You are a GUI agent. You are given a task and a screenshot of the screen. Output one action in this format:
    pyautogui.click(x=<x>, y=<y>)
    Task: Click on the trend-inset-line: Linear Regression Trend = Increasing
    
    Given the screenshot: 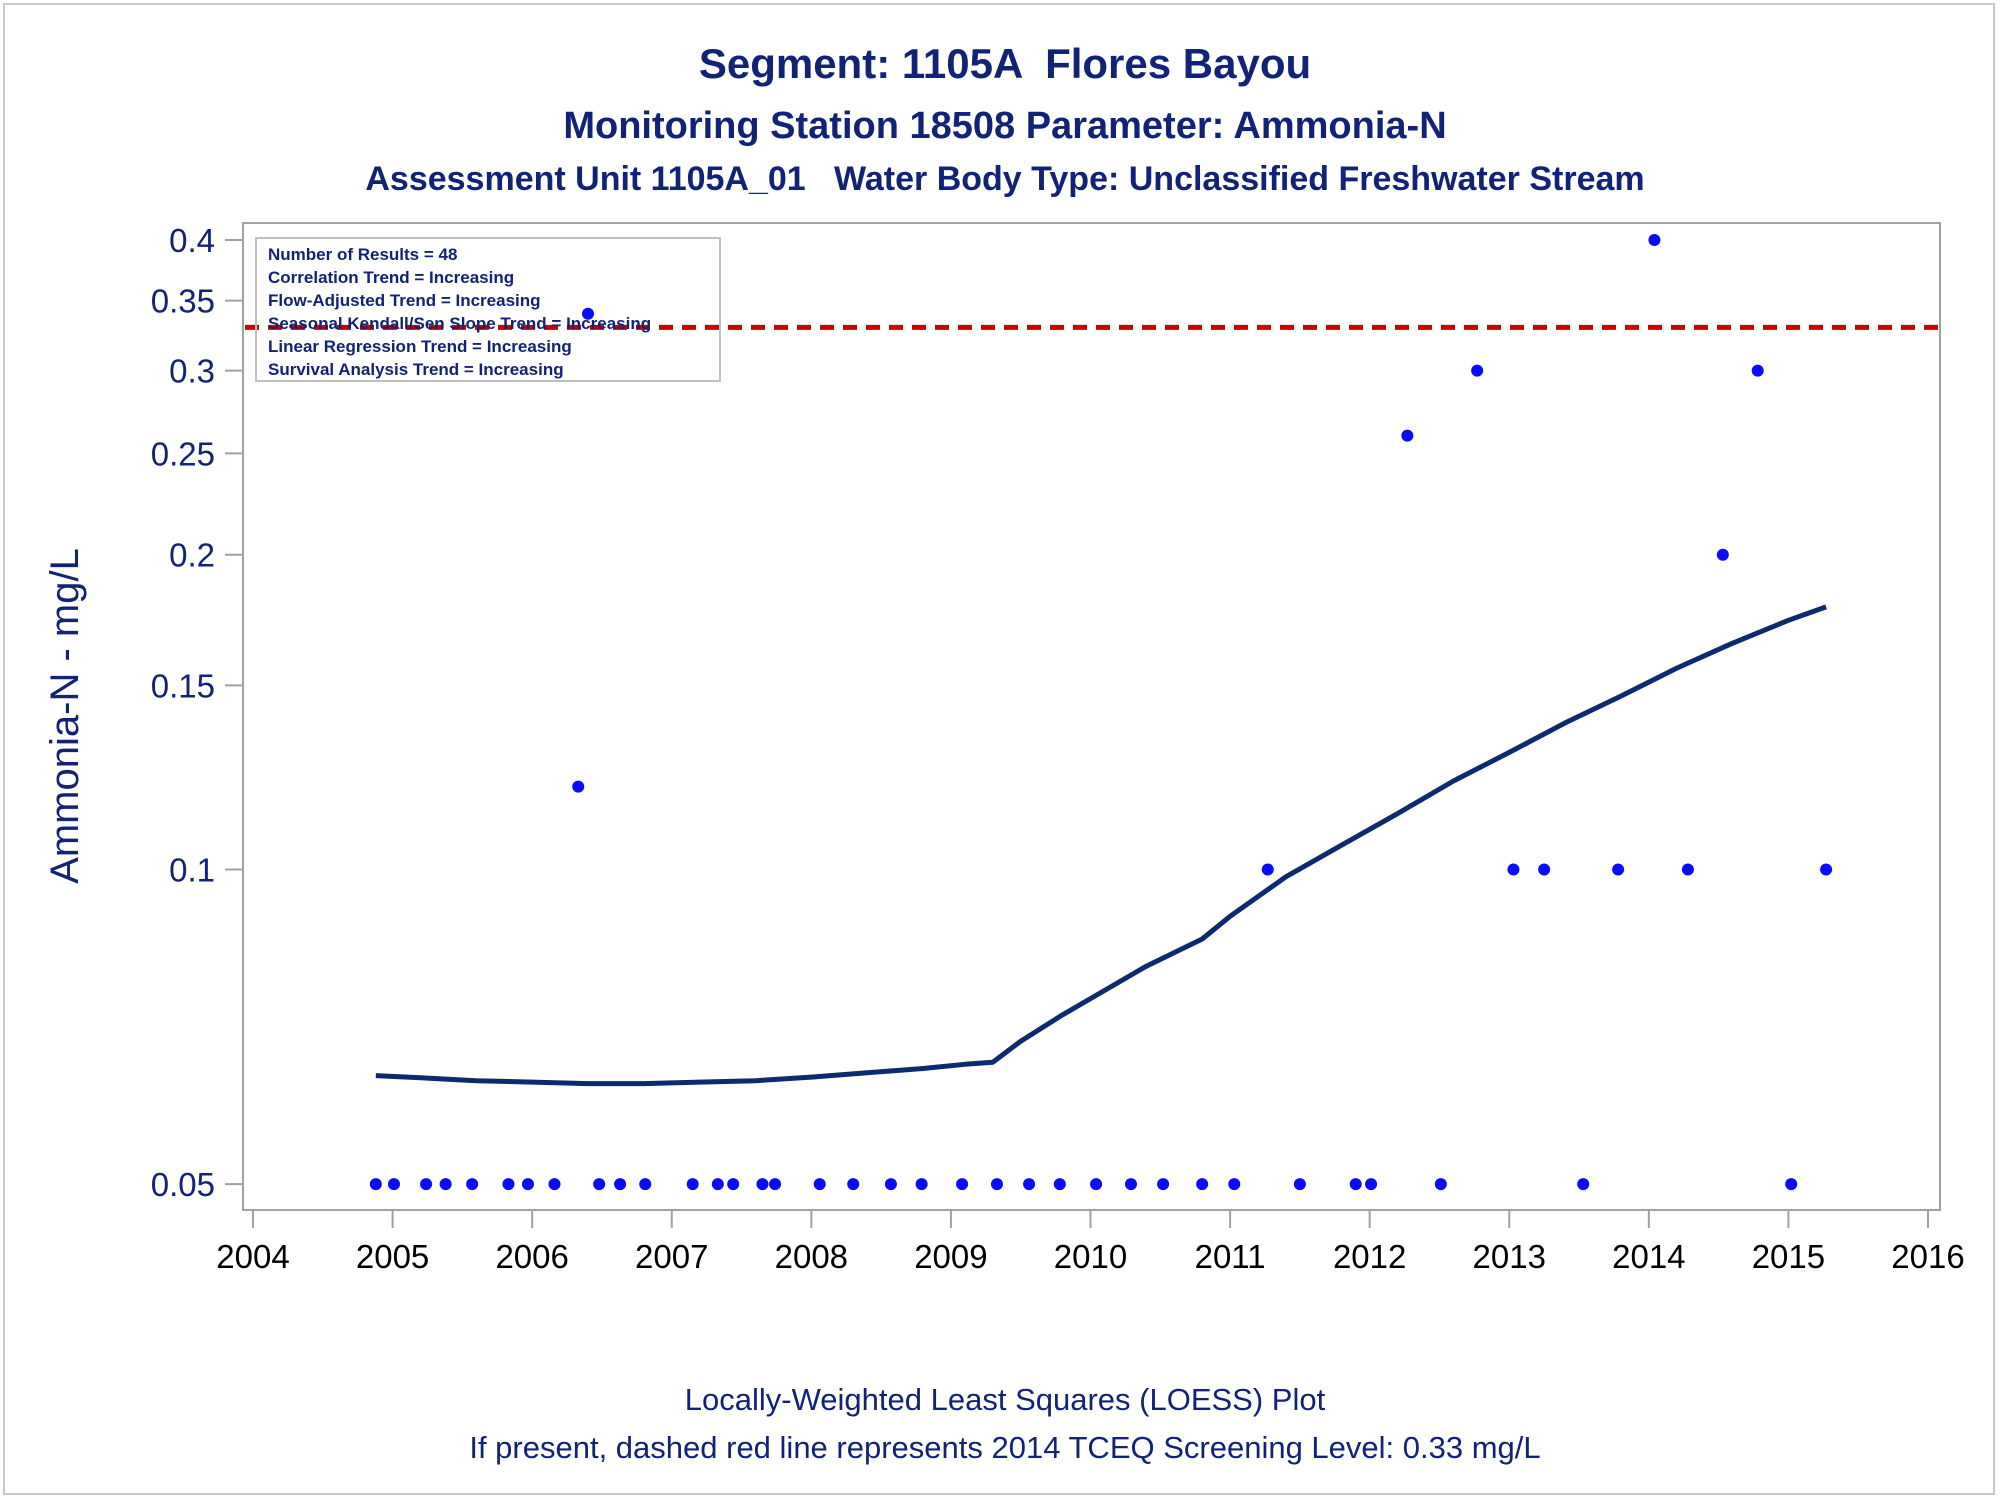 What is the action you would take?
    pyautogui.click(x=420, y=346)
    